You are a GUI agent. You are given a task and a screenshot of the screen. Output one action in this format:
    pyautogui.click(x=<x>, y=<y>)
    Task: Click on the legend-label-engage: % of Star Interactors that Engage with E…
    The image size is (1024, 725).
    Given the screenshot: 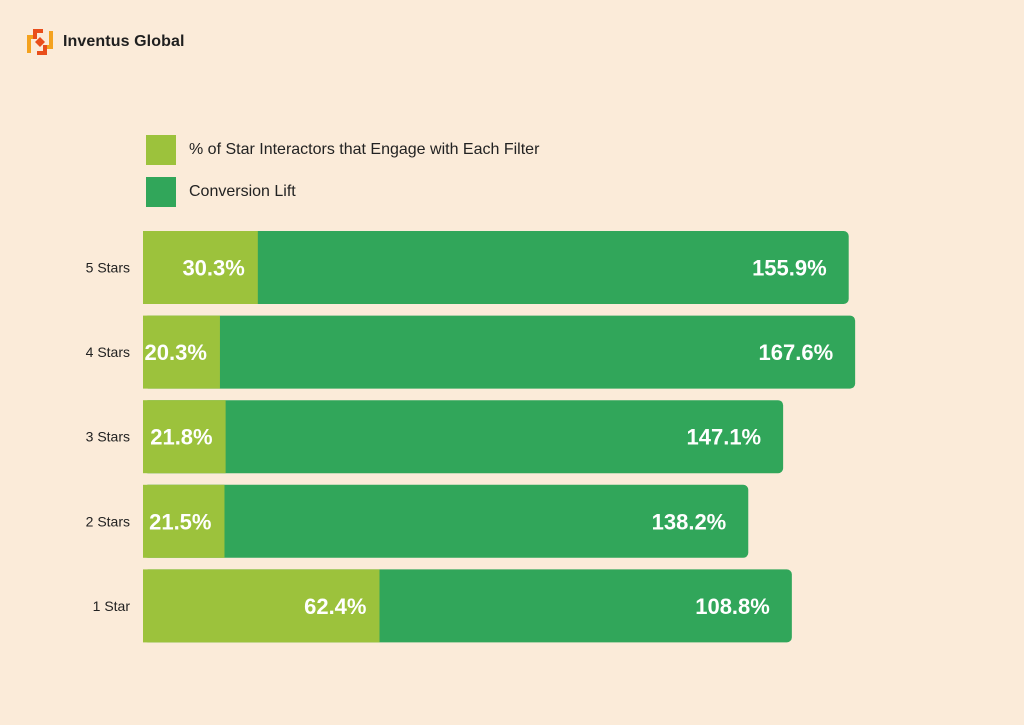 What is the action you would take?
    pyautogui.click(x=364, y=149)
    